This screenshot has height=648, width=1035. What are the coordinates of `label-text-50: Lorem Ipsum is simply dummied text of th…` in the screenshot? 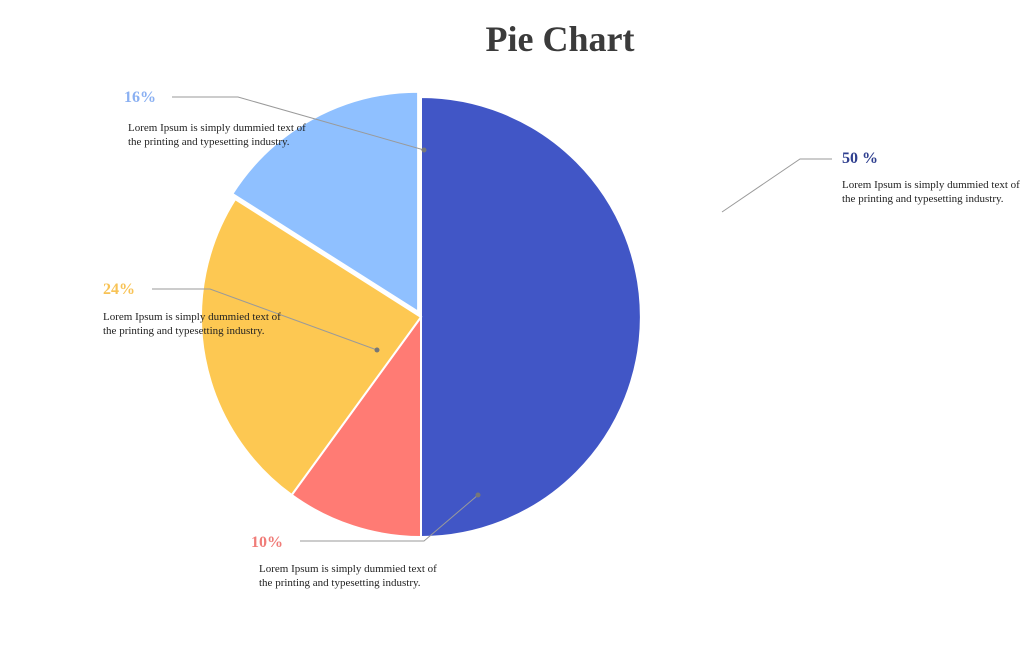 It's located at (931, 192).